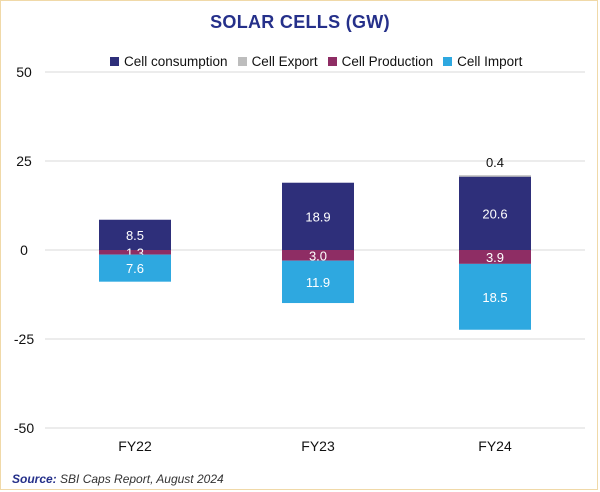  I want to click on bar-cell-consumption-fy23, so click(318, 216).